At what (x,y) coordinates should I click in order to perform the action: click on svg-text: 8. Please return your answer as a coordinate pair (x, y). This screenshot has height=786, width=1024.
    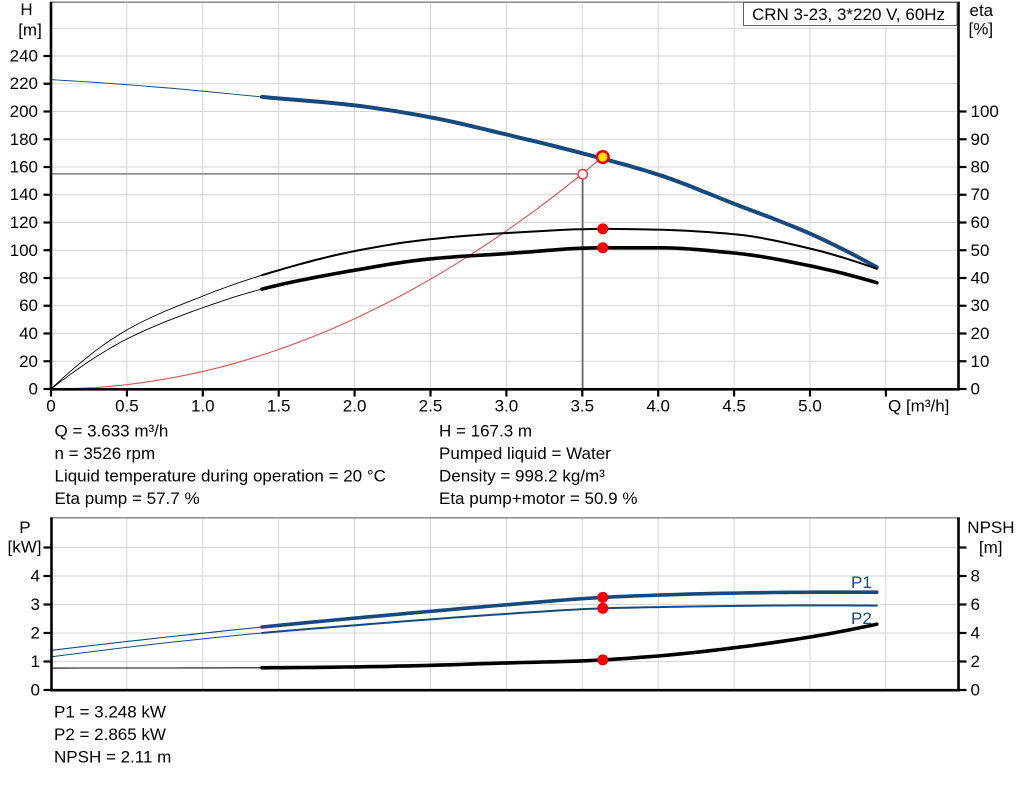
    Looking at the image, I should click on (975, 576).